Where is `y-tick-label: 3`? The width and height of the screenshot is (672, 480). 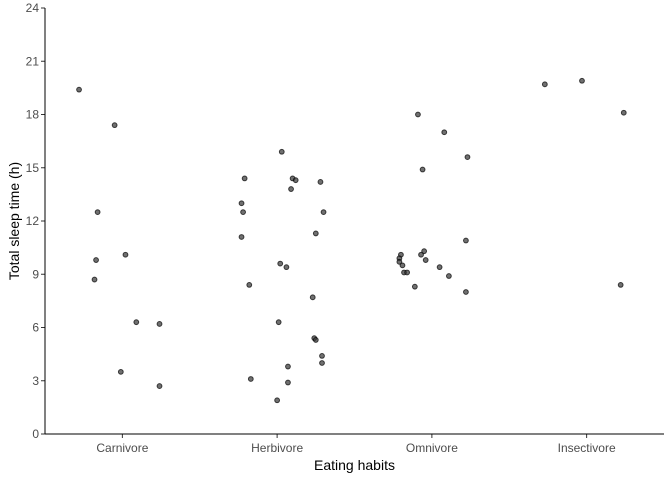
y-tick-label: 3 is located at coordinates (35, 381).